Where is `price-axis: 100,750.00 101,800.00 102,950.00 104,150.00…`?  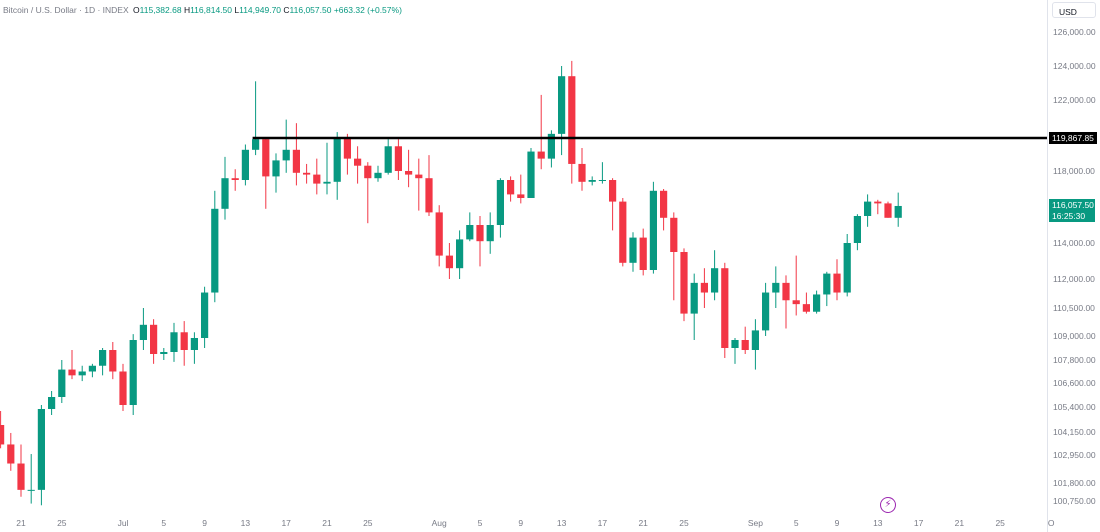 price-axis: 100,750.00 101,800.00 102,950.00 104,150.00… is located at coordinates (1074, 266).